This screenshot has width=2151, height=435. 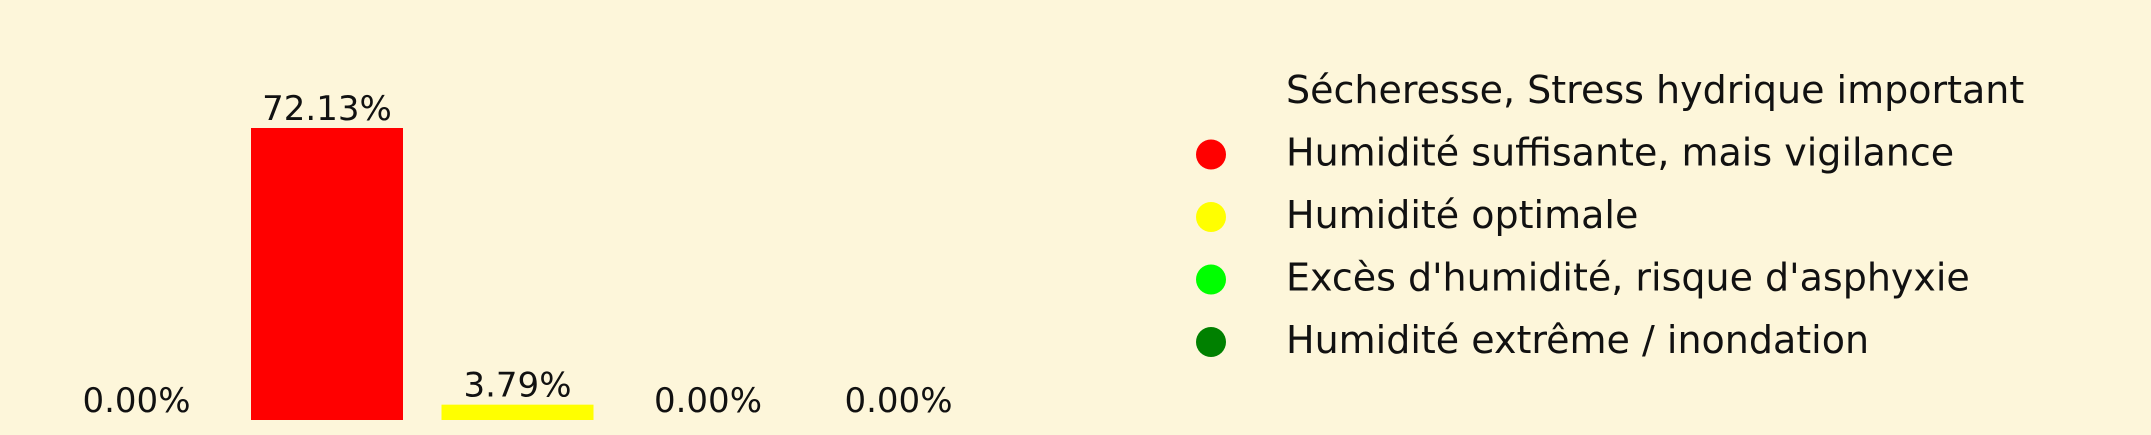 I want to click on bars, so click(x=422, y=274).